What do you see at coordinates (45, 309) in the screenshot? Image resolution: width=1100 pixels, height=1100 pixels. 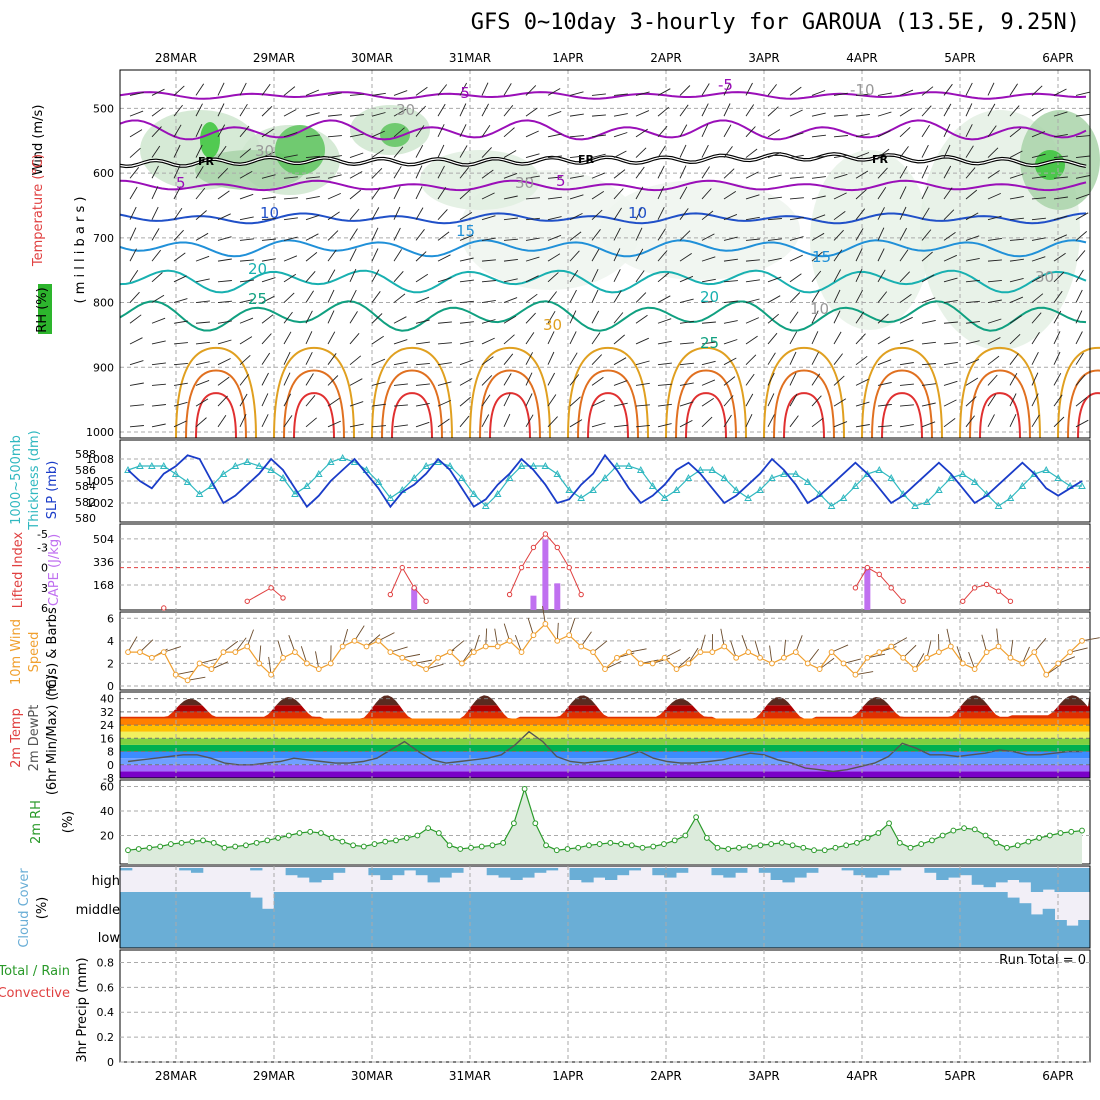 I see `rh-legend-swatch` at bounding box center [45, 309].